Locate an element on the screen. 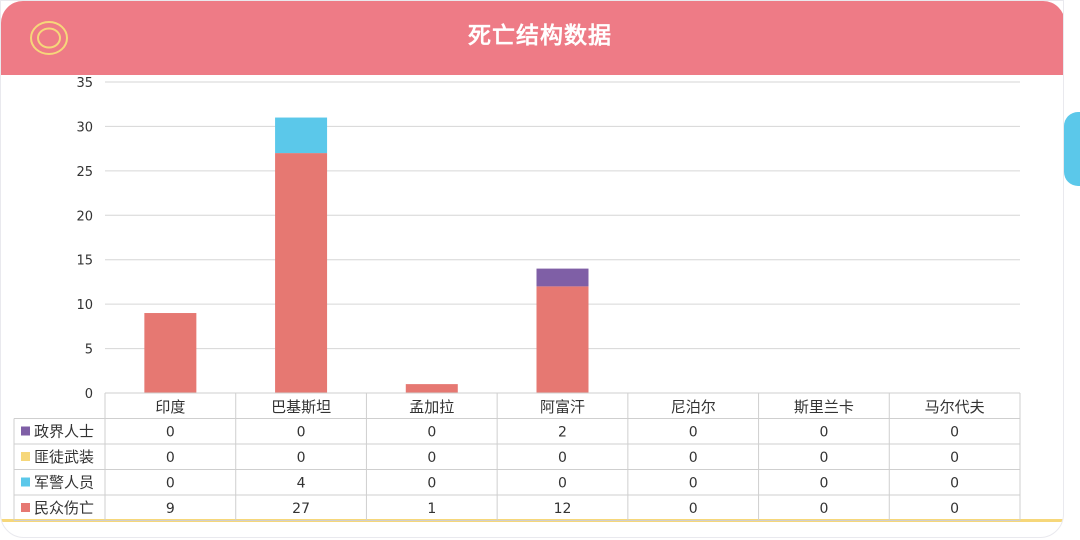 This screenshot has width=1080, height=540. category-label: 阿富汗 is located at coordinates (562, 407).